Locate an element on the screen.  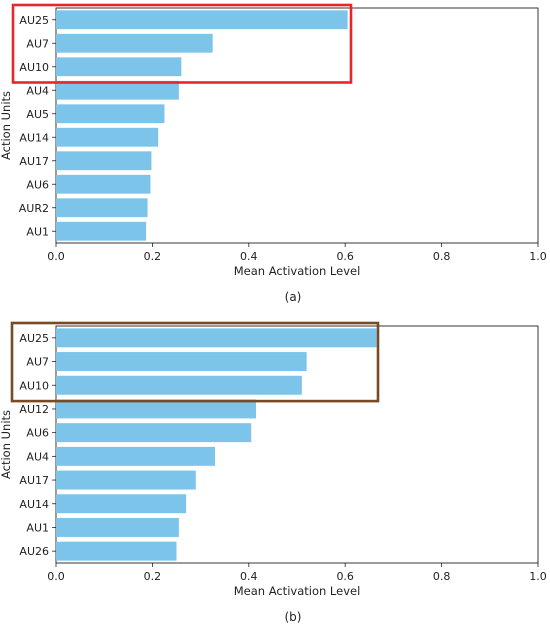
y-tick-label: AU5 is located at coordinates (37, 114).